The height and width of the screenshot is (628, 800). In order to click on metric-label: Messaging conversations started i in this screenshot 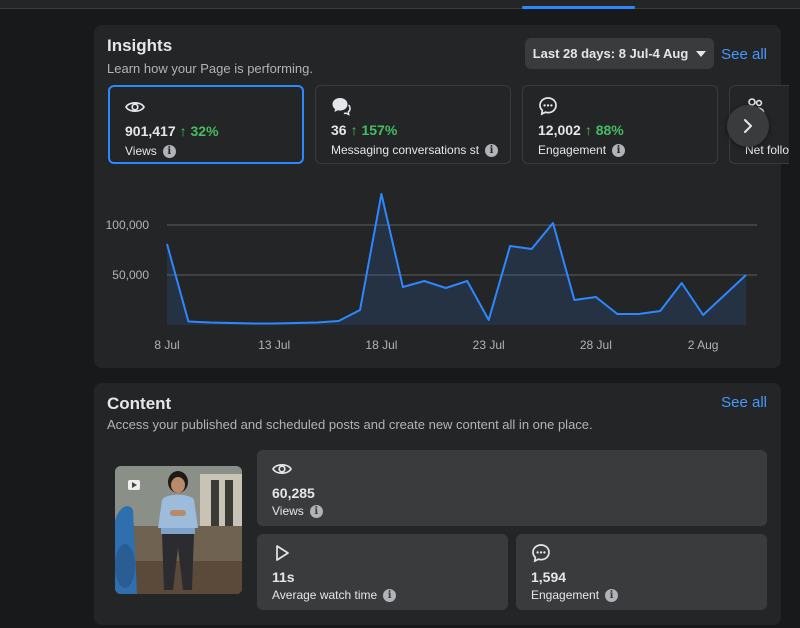, I will do `click(414, 150)`.